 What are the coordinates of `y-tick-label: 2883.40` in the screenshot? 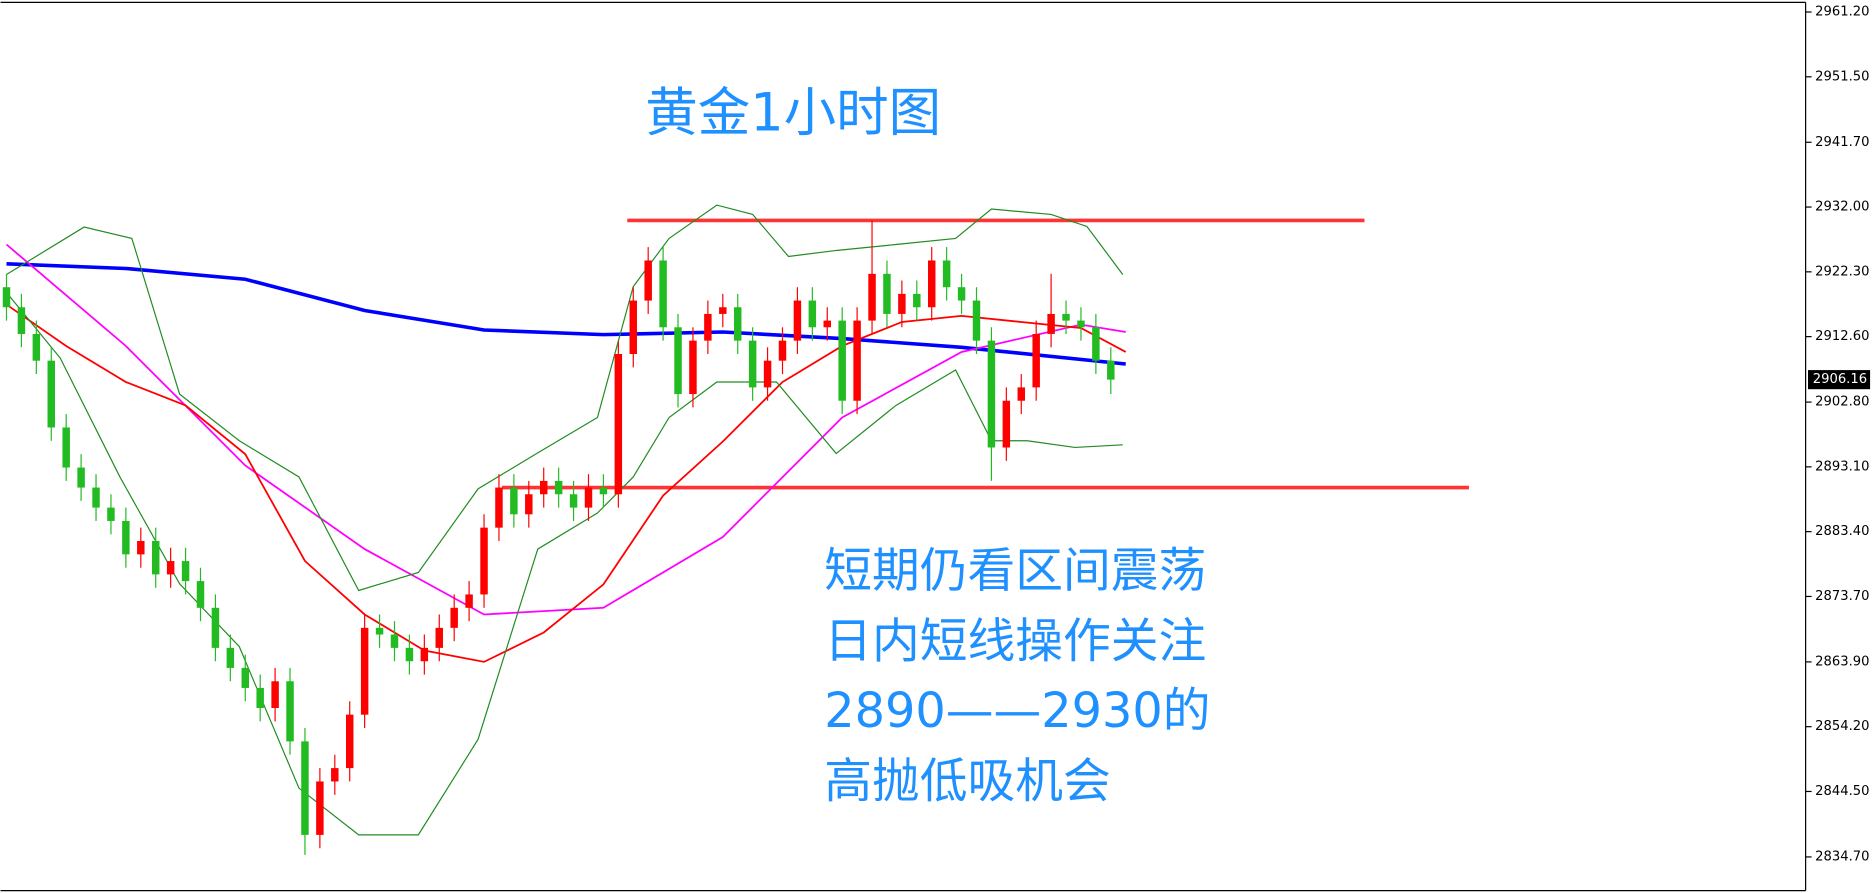 It's located at (1842, 531).